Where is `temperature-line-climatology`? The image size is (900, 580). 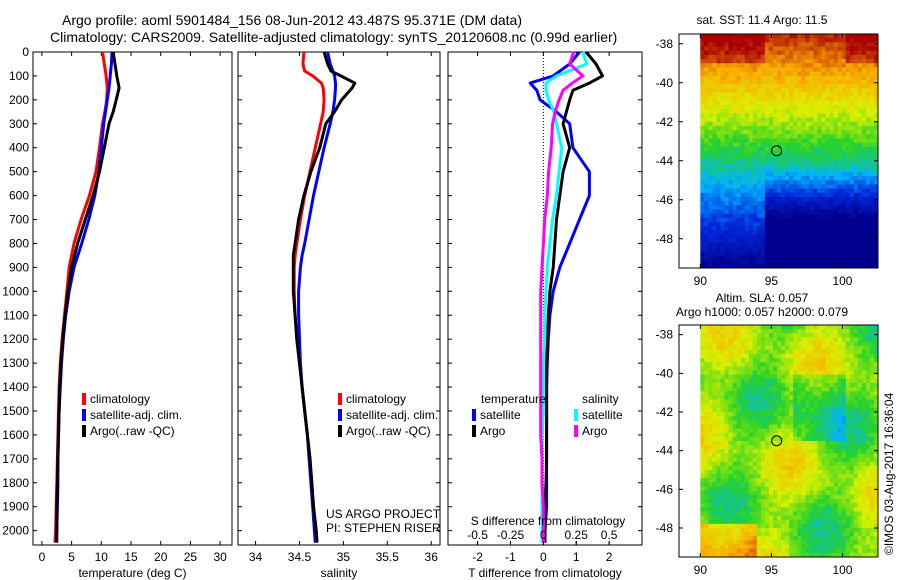
temperature-line-climatology is located at coordinates (81, 297).